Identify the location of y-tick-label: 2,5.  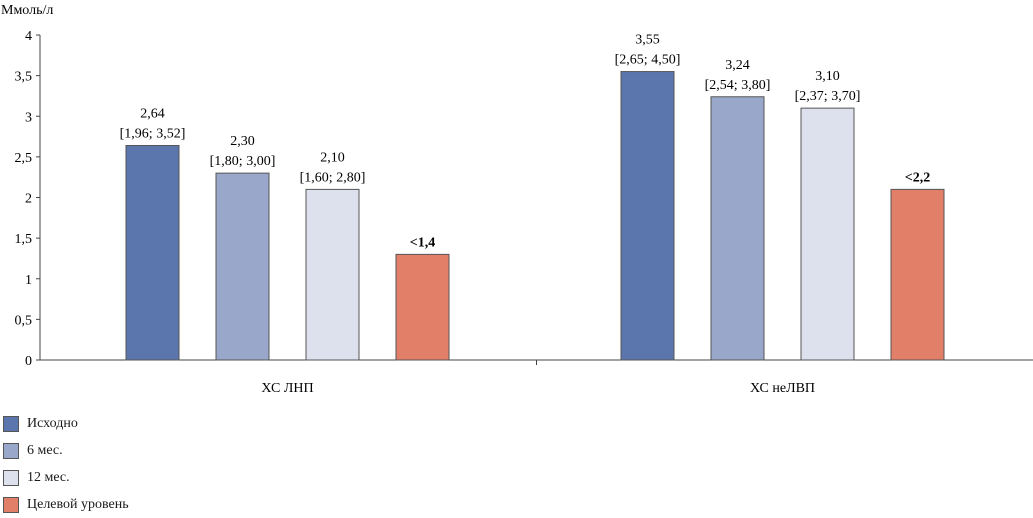
(24, 158).